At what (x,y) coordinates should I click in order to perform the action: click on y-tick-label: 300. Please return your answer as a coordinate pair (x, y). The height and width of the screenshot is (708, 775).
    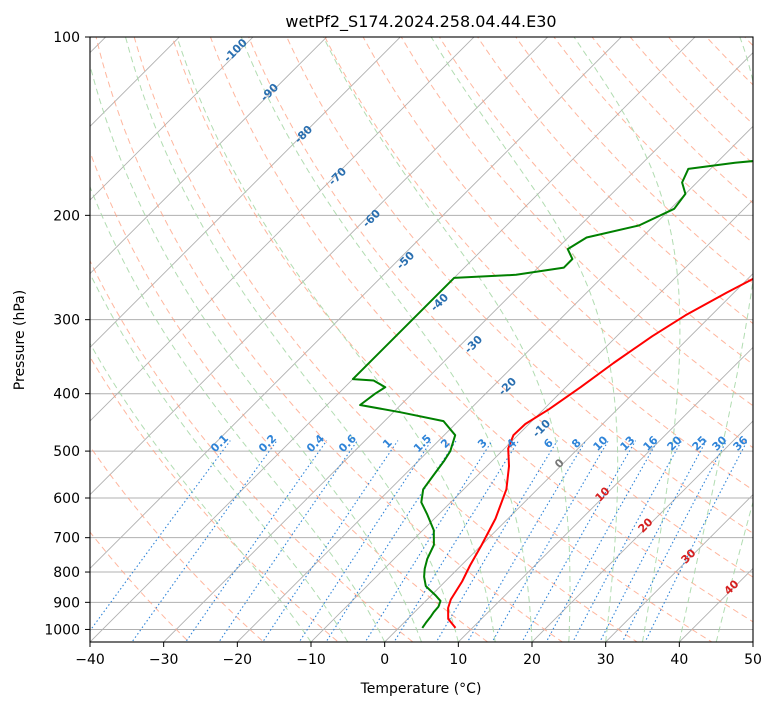
    Looking at the image, I should click on (66, 321).